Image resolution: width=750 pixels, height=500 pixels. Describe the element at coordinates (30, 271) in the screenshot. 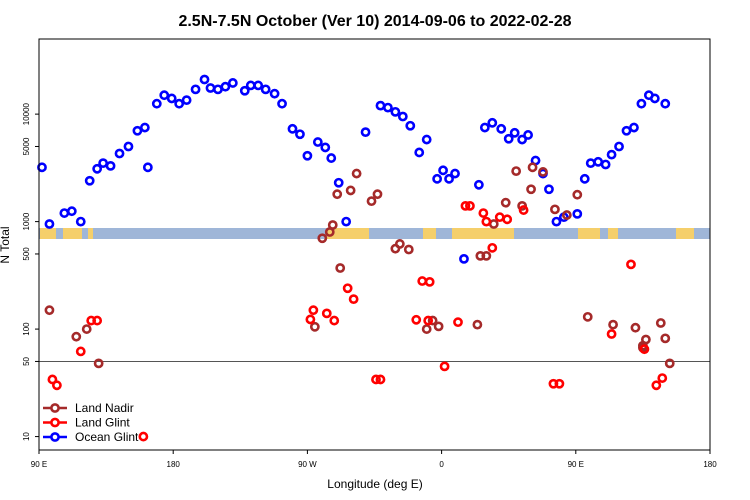

I see `y-axis: 10 50 100 500 1000 5000 10000` at that location.